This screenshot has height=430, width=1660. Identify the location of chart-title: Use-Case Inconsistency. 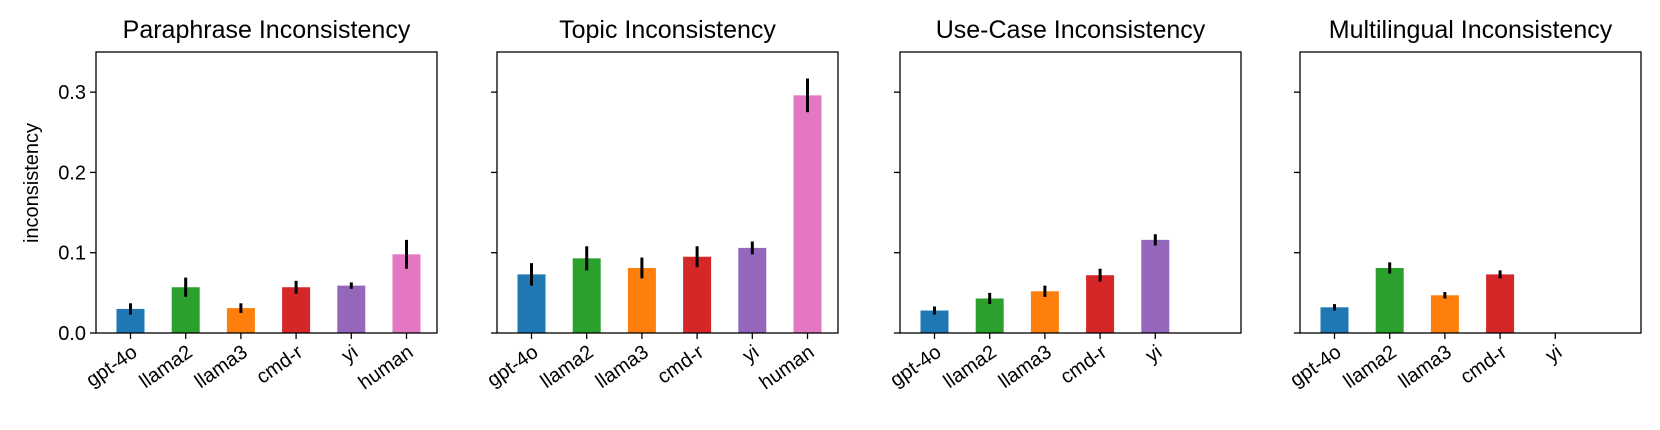
(1071, 30).